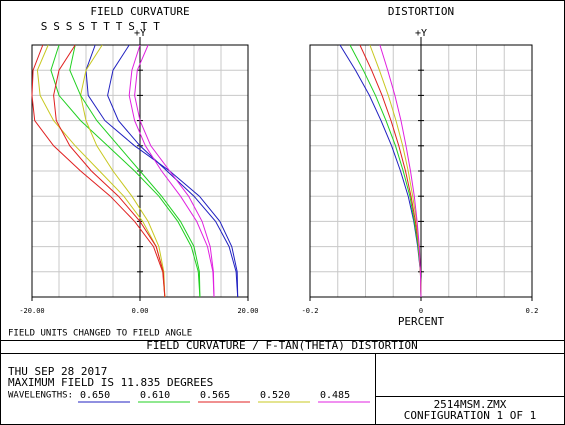 The image size is (565, 425). What do you see at coordinates (470, 415) in the screenshot?
I see `configuration: CONFIGURATION 1 OF 1` at bounding box center [470, 415].